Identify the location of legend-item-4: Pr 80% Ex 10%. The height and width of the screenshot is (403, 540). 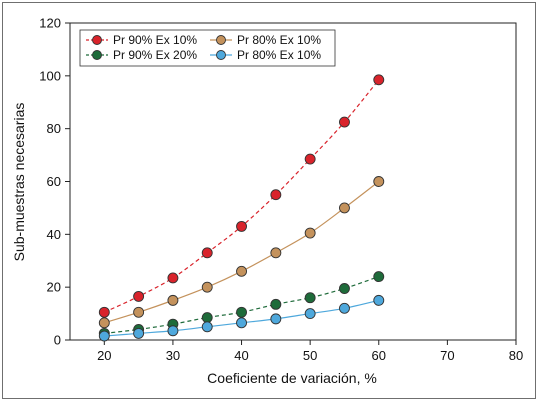
(265, 55).